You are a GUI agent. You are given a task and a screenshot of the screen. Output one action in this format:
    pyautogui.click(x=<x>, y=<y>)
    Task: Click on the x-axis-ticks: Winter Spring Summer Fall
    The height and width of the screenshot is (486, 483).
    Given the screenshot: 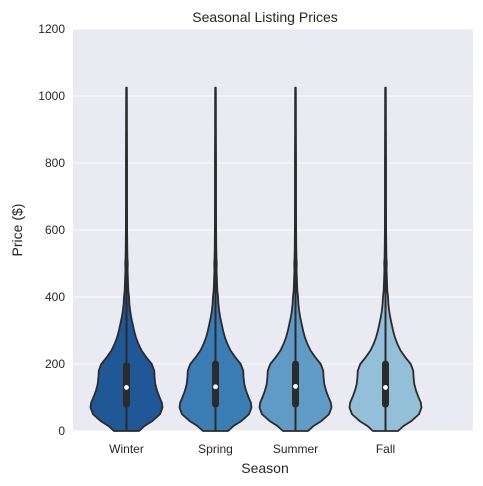 What is the action you would take?
    pyautogui.click(x=252, y=449)
    